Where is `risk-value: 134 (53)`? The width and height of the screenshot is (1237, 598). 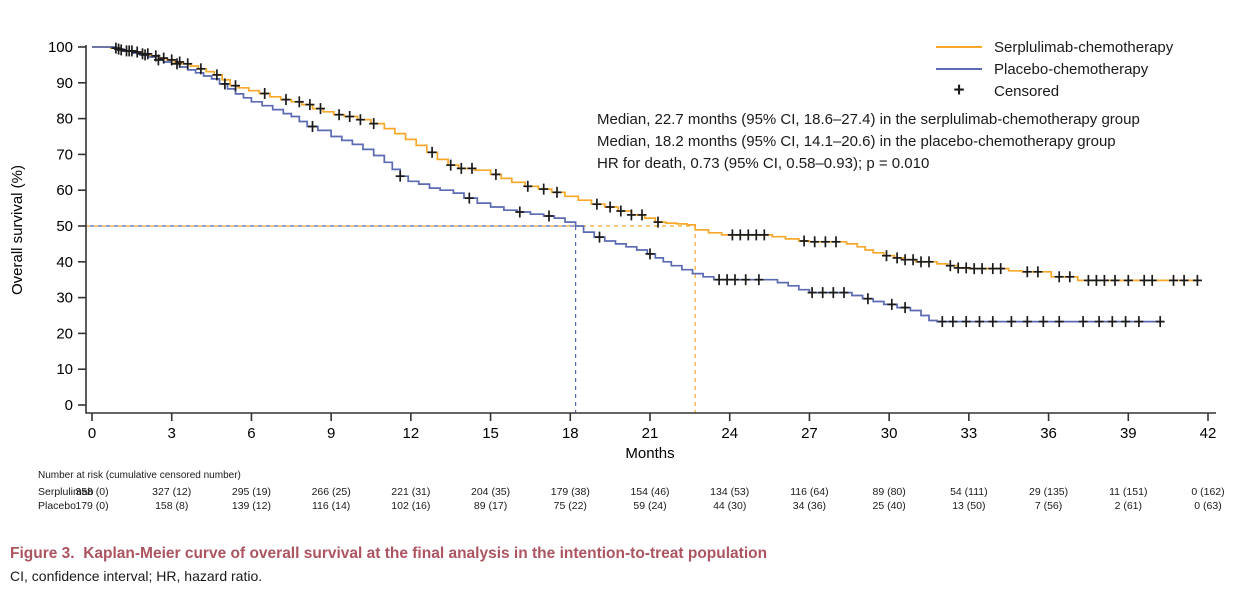 risk-value: 134 (53) is located at coordinates (730, 492).